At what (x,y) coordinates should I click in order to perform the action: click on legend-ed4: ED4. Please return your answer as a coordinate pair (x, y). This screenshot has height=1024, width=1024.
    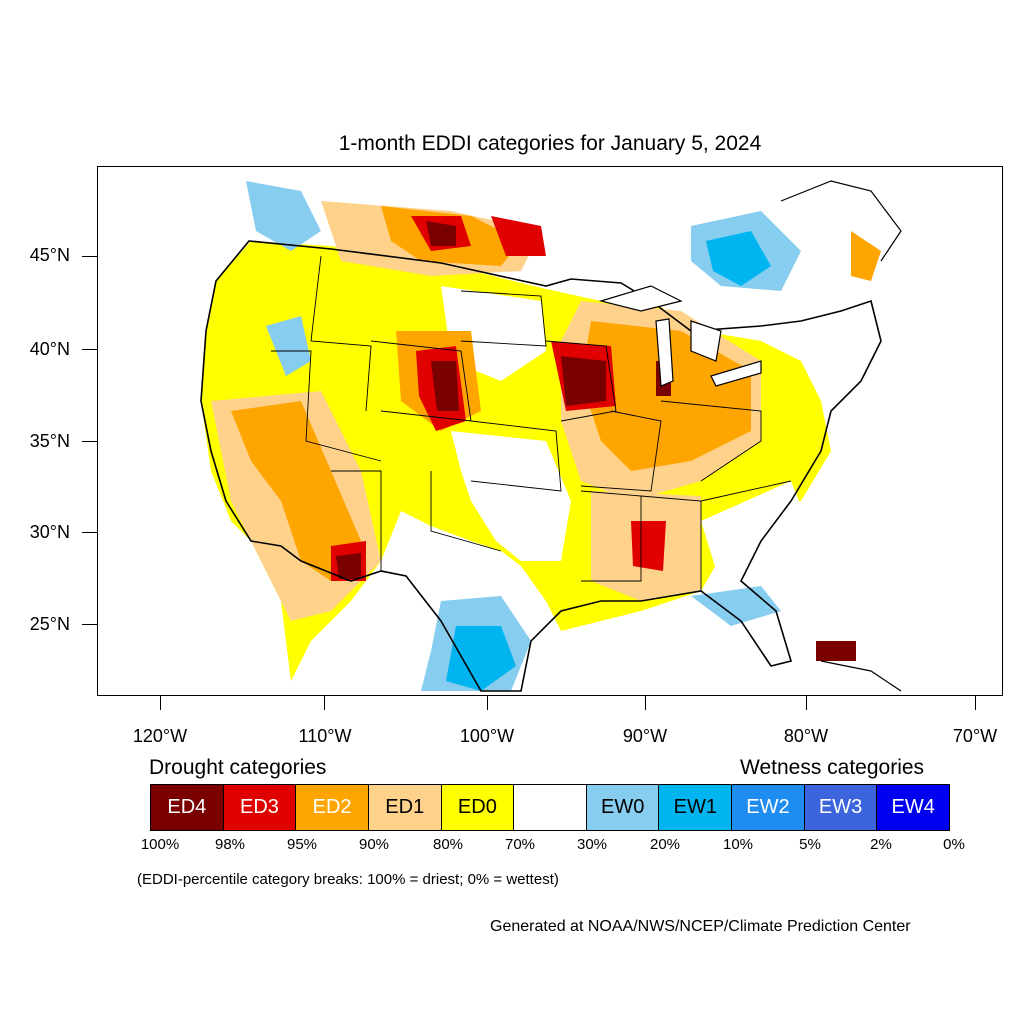
    Looking at the image, I should click on (187, 807).